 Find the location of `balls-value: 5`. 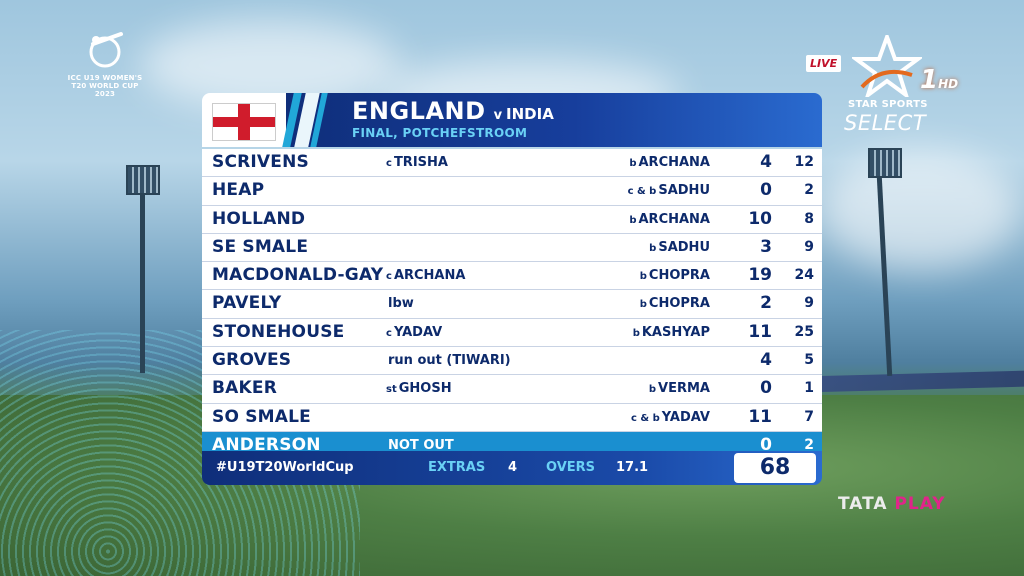

balls-value: 5 is located at coordinates (809, 360).